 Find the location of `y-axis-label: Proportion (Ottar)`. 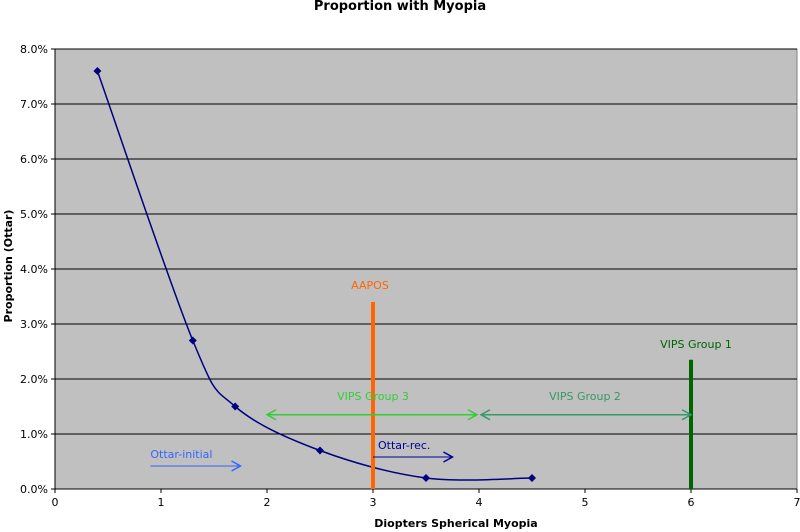

y-axis-label: Proportion (Ottar) is located at coordinates (8, 266).